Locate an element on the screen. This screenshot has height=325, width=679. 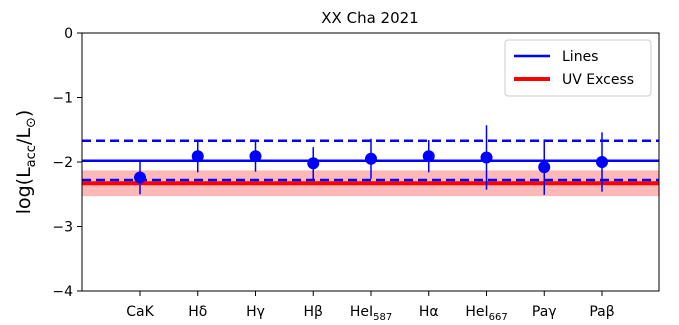
legend-label-uv-excess: UV Excess is located at coordinates (598, 80).